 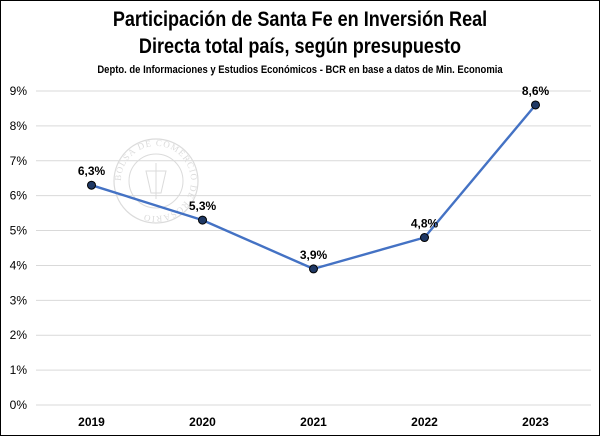 What do you see at coordinates (19, 370) in the screenshot?
I see `y-tick-label: 1%` at bounding box center [19, 370].